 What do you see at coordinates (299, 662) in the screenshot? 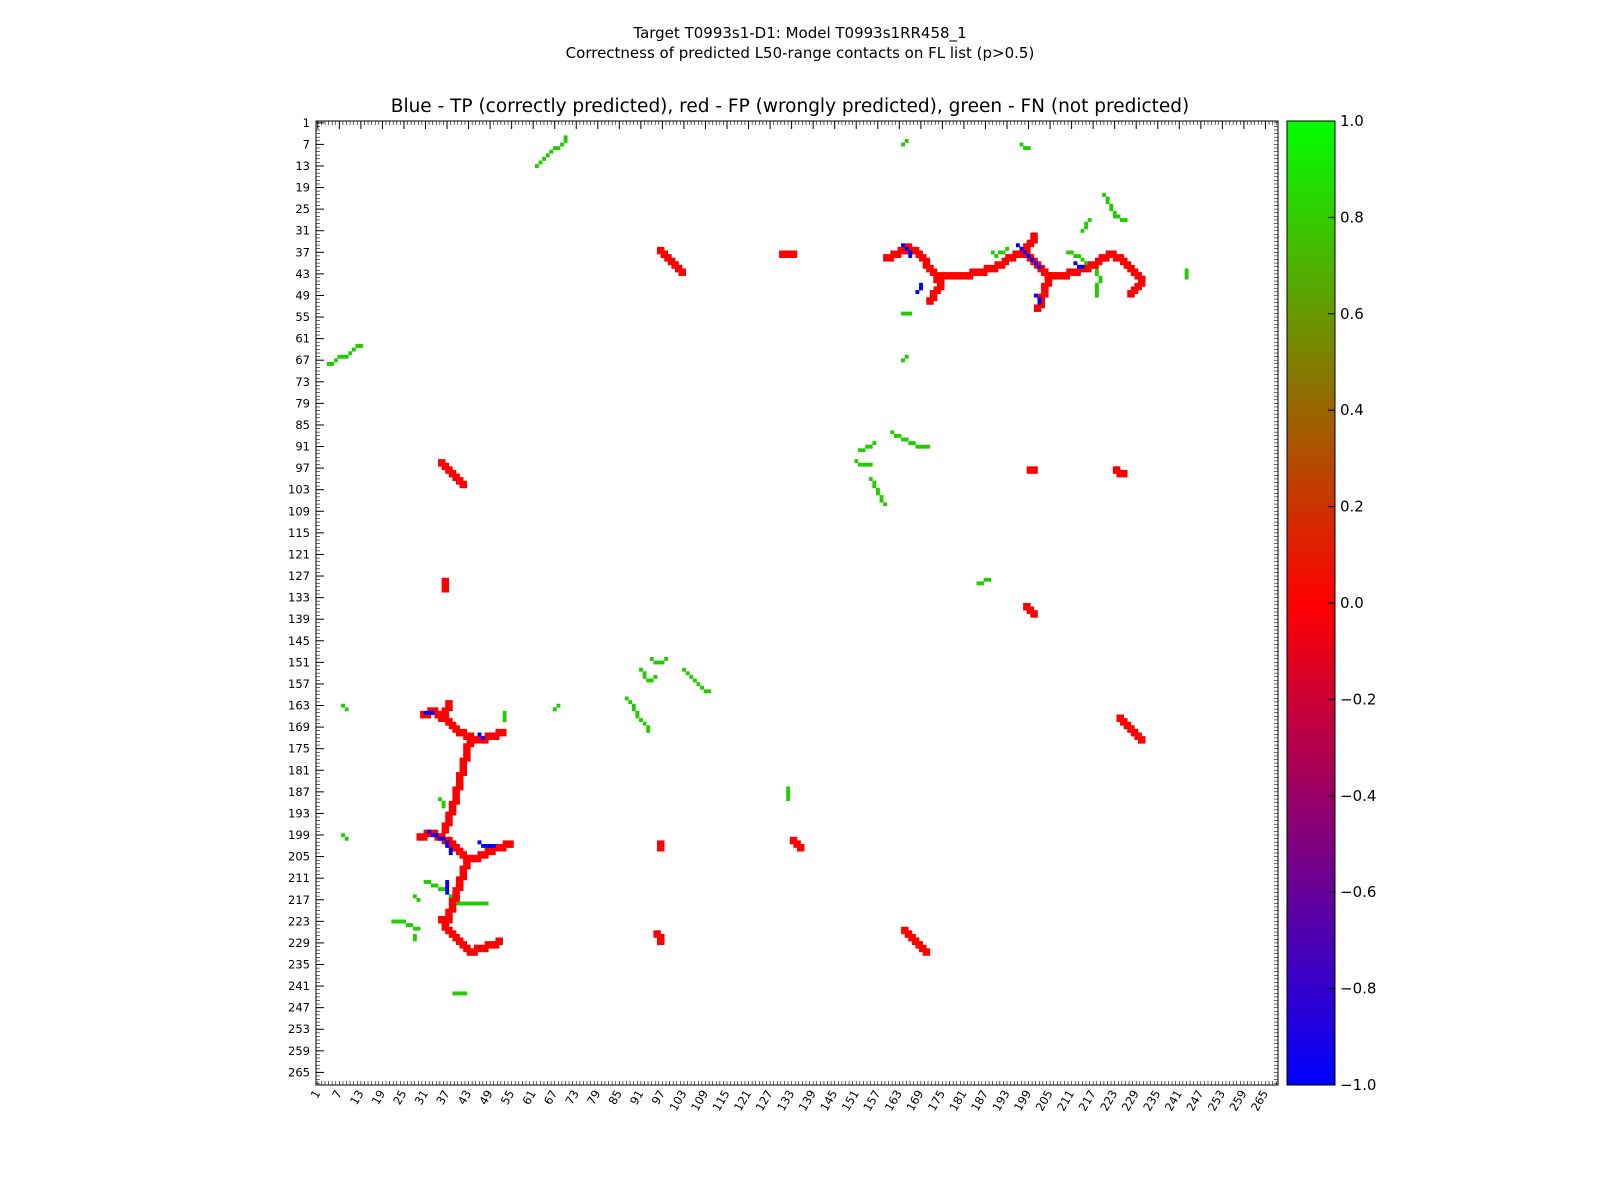
I see `y-tick-label: 151` at bounding box center [299, 662].